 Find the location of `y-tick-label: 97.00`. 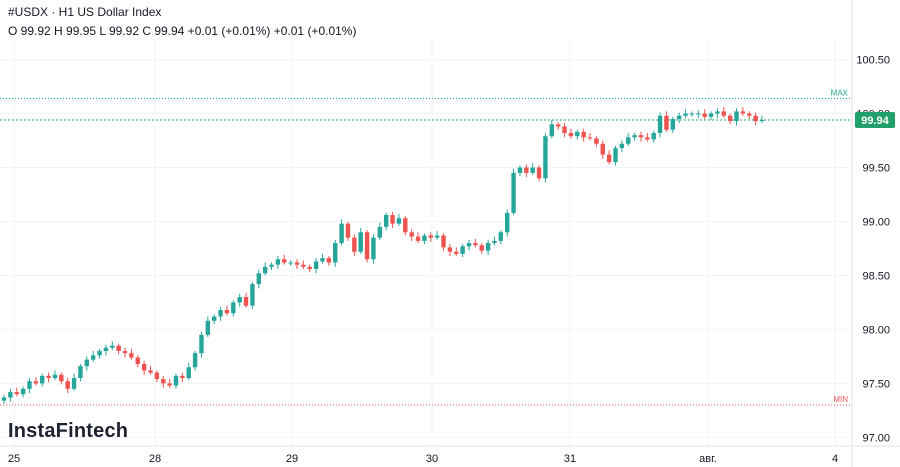

y-tick-label: 97.00 is located at coordinates (876, 438).